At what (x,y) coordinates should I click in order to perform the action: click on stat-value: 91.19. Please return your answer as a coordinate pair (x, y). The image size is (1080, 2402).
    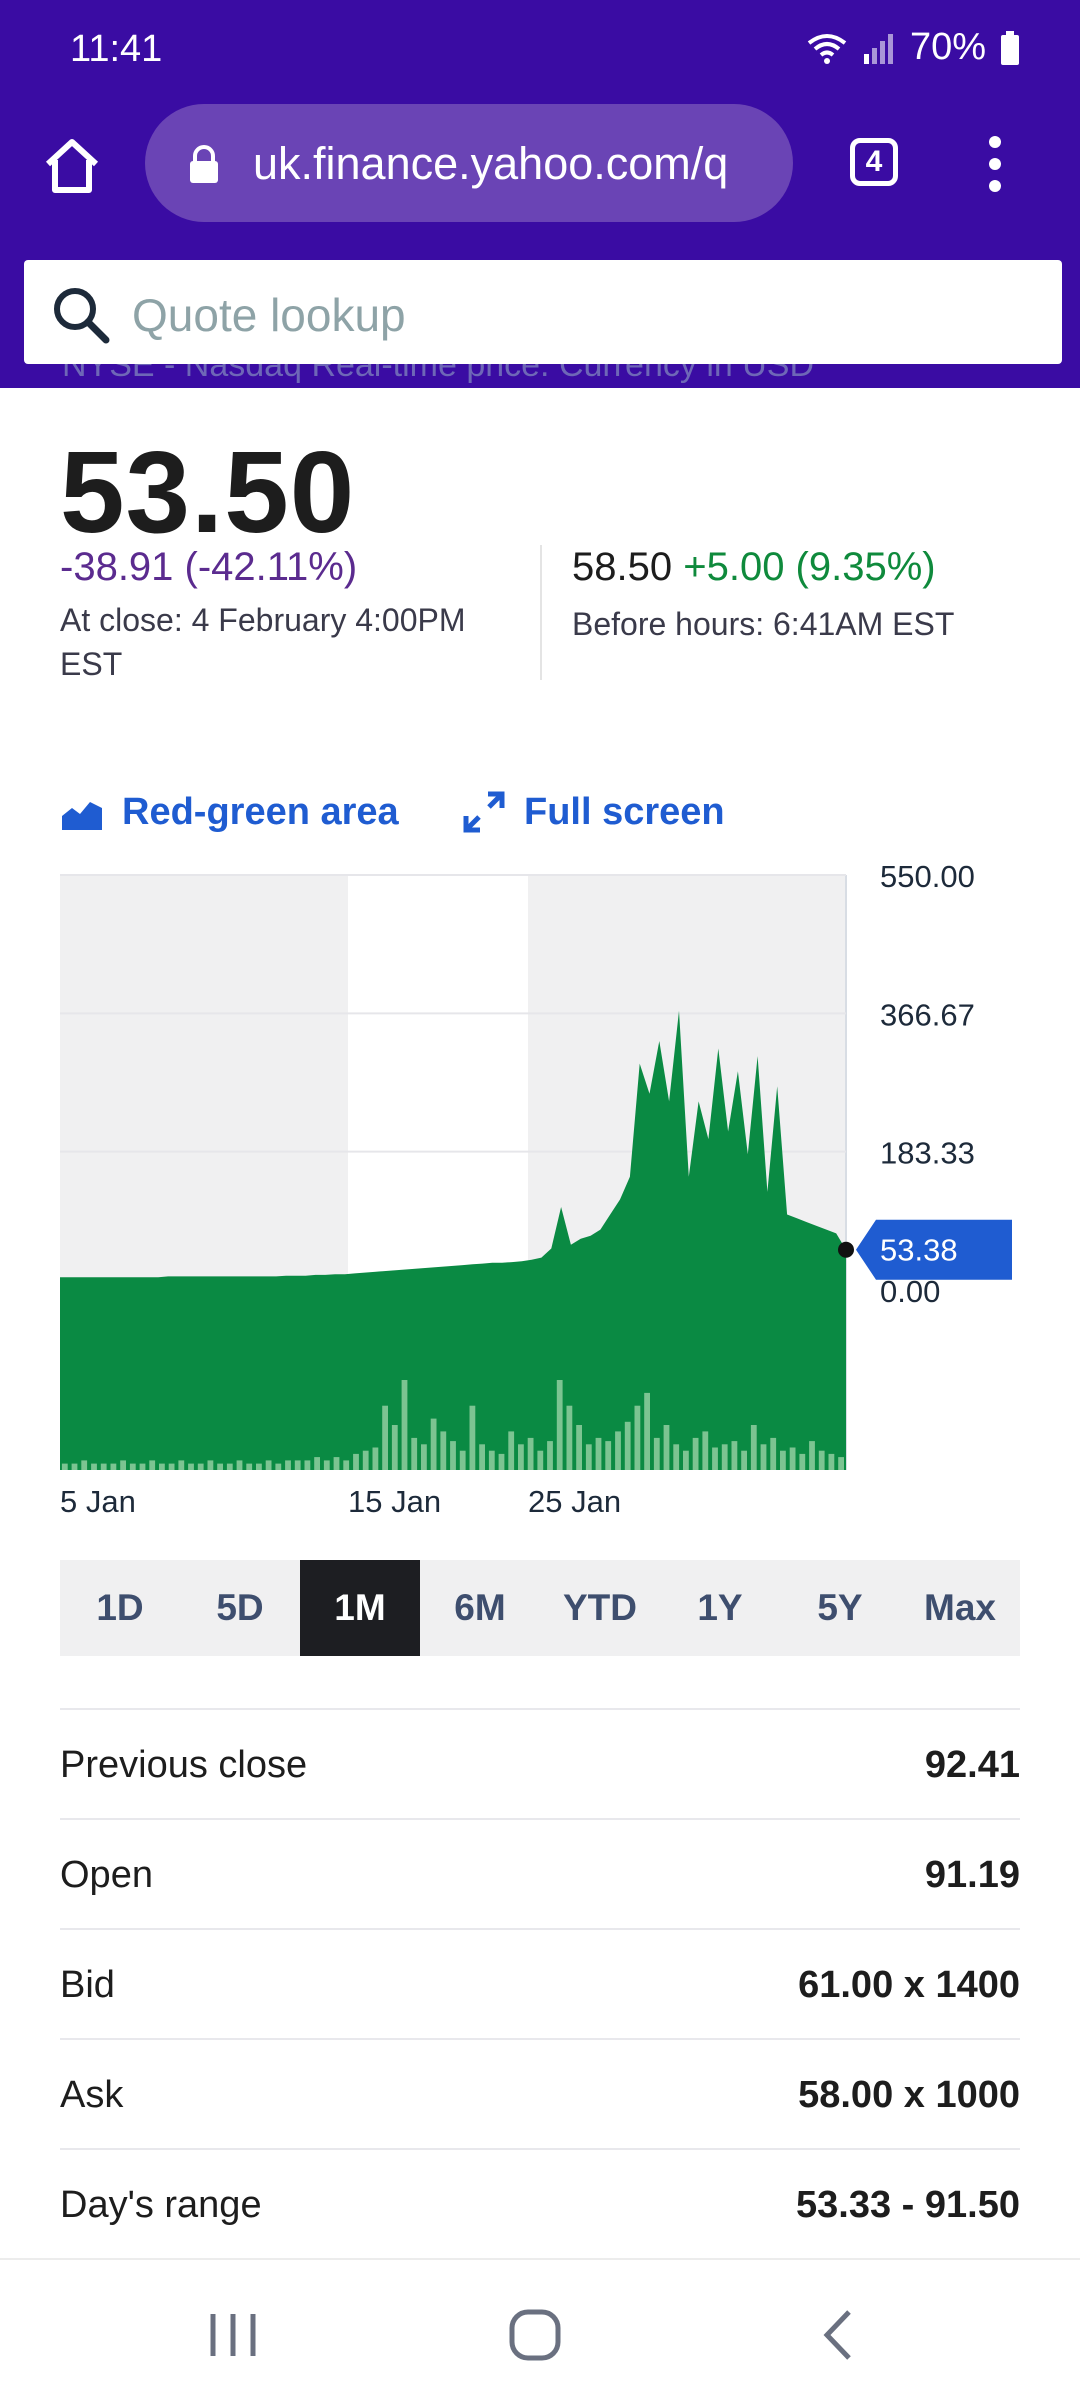
    Looking at the image, I should click on (972, 1875).